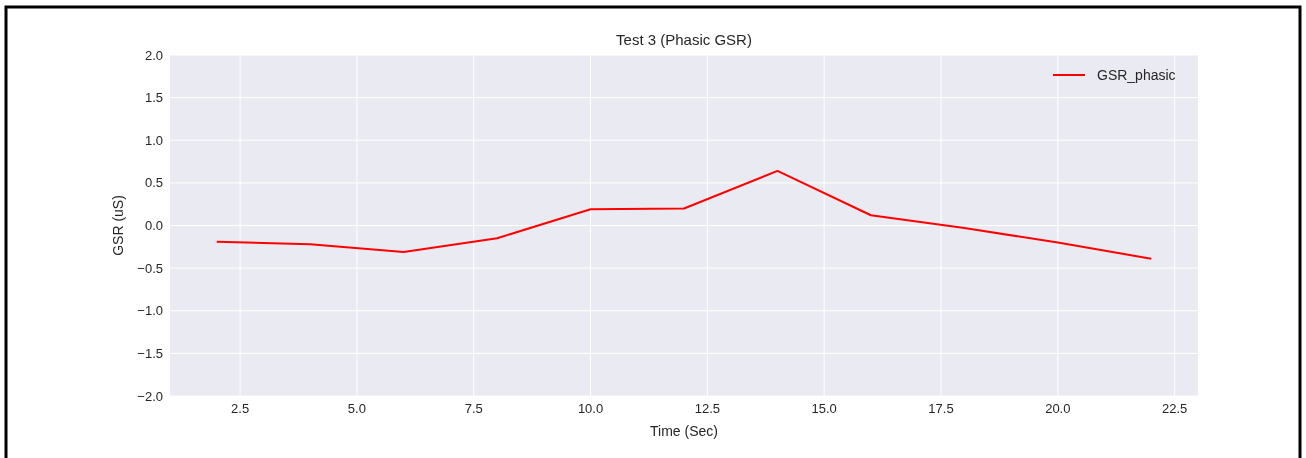 The image size is (1306, 458). Describe the element at coordinates (150, 396) in the screenshot. I see `y-tick-label: −2.0` at that location.